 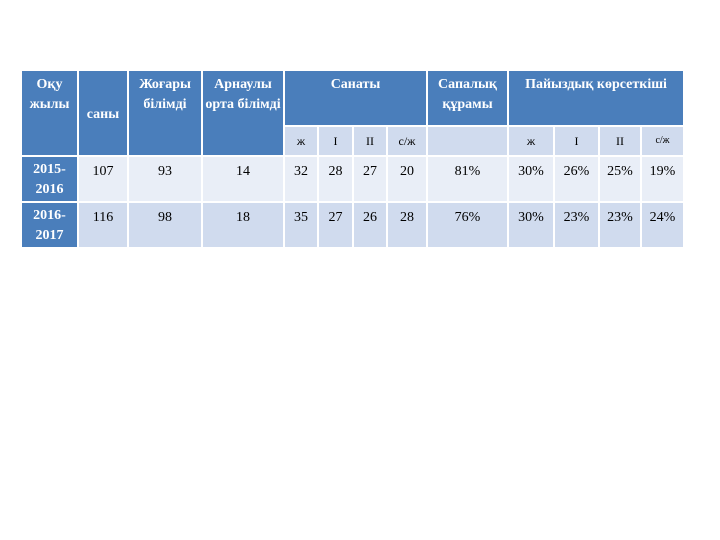 What do you see at coordinates (662, 141) in the screenshot?
I see `subheader-indicator-szh: с/ж` at bounding box center [662, 141].